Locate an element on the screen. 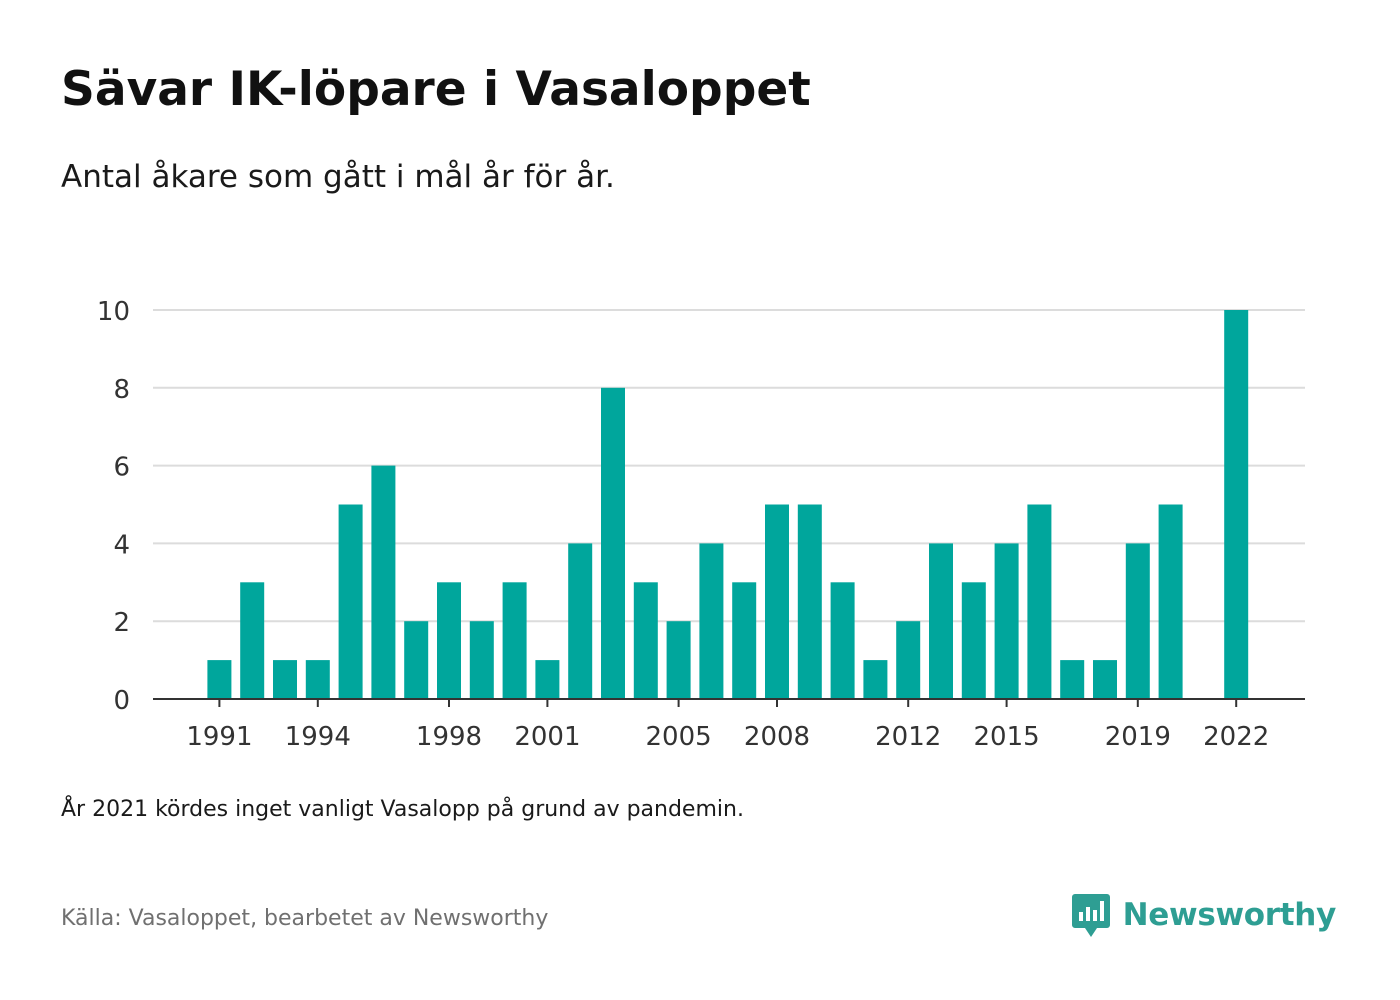 This screenshot has width=1400, height=1000. bar-2006 is located at coordinates (711, 621).